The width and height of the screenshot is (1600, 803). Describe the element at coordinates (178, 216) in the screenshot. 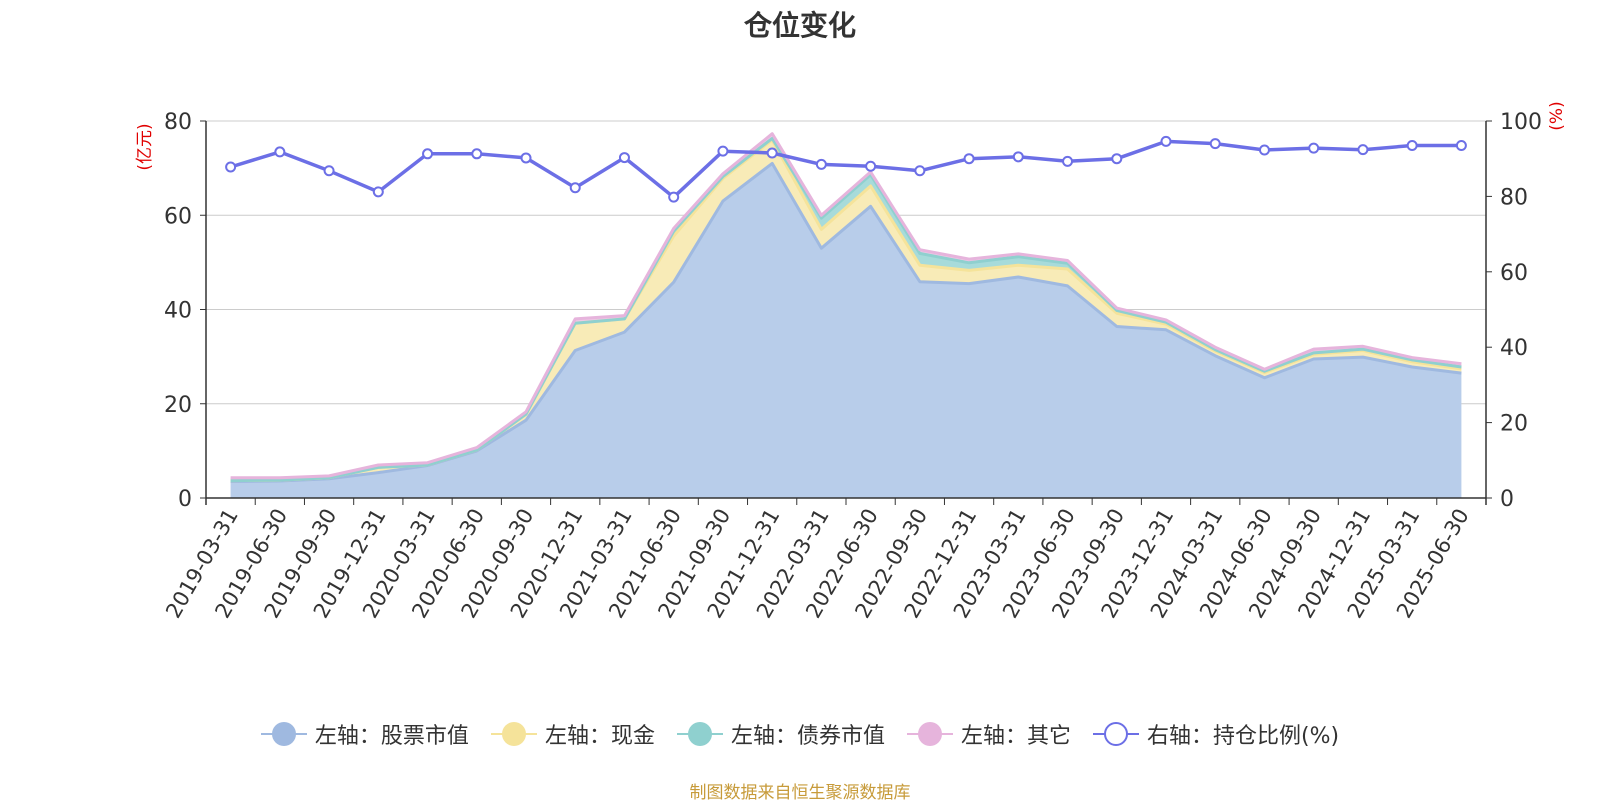

I see `left-tick-label: 60` at that location.